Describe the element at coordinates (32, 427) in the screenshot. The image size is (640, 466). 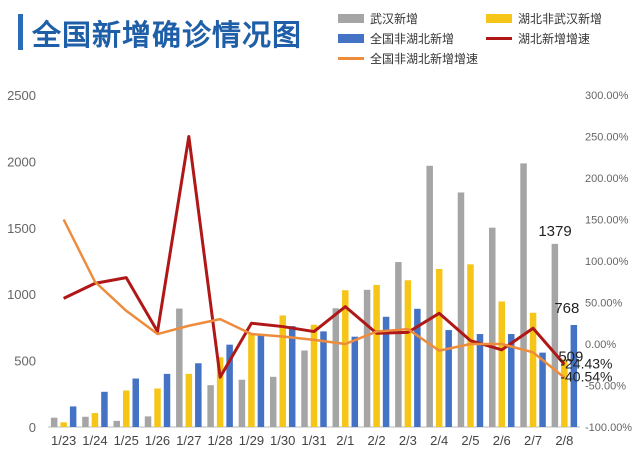
I see `left-axis-tick-label: 0` at that location.